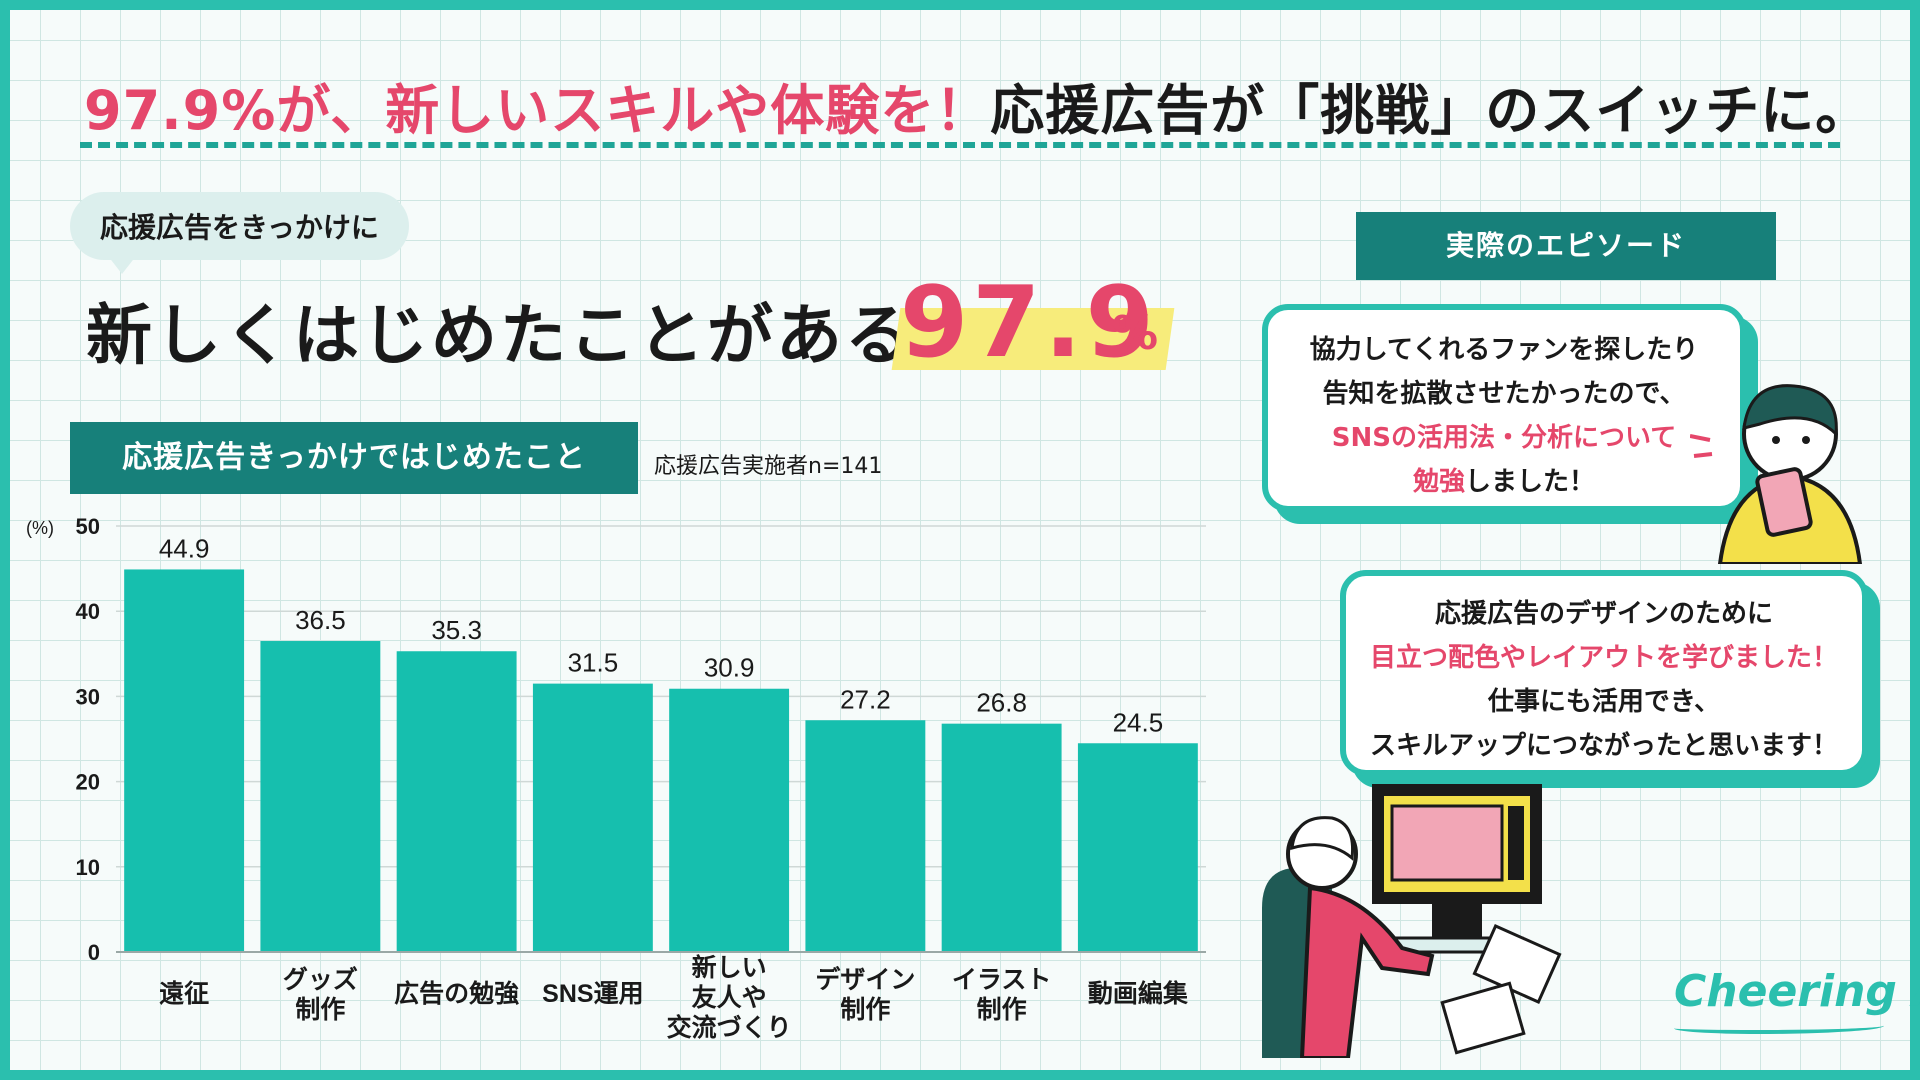 This screenshot has width=1920, height=1080. Describe the element at coordinates (88, 867) in the screenshot. I see `y-tick-label: 10` at that location.